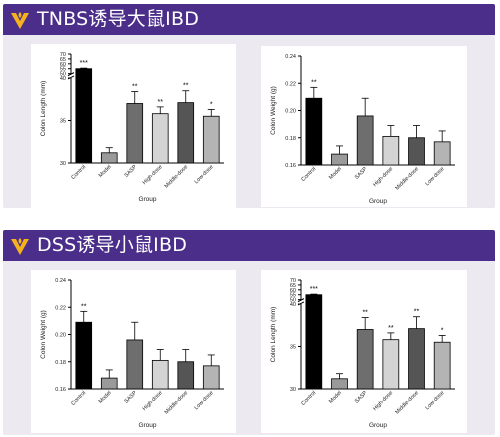  I want to click on section-header: TNBS诱导大鼠IBD, so click(249, 19).